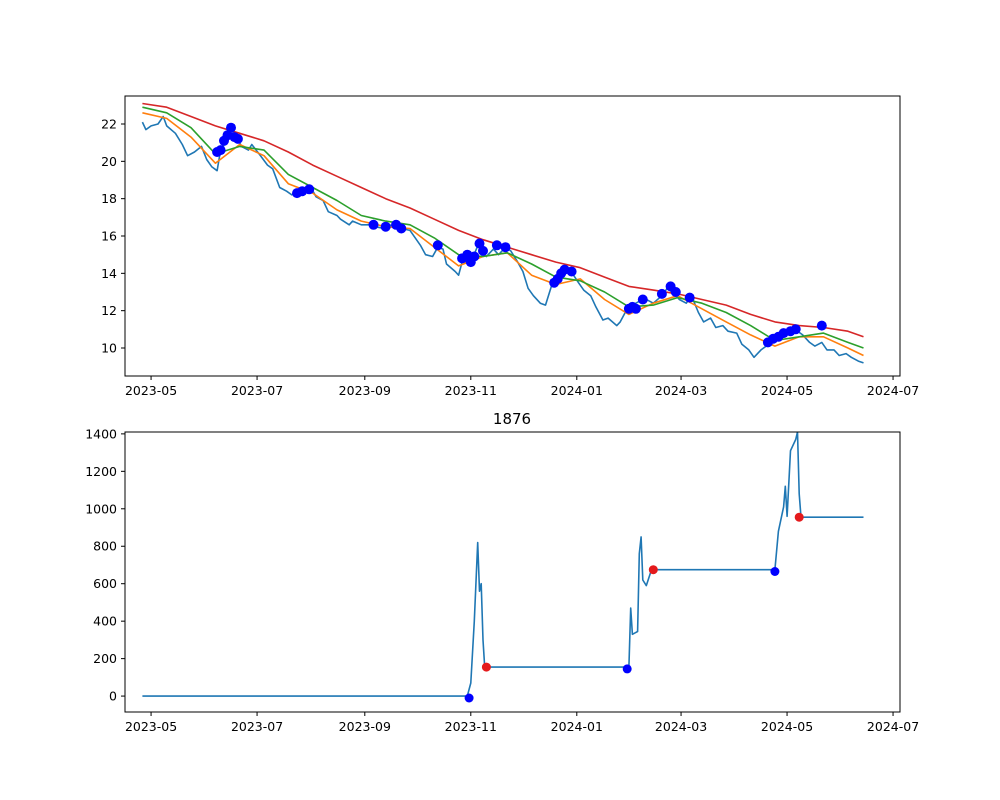 This screenshot has width=1000, height=800. What do you see at coordinates (471, 726) in the screenshot?
I see `position-x-tick-label: 2023-11` at bounding box center [471, 726].